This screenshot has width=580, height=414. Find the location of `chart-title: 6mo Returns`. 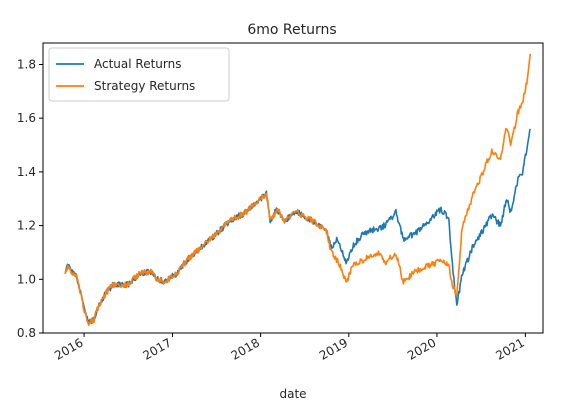

chart-title: 6mo Returns is located at coordinates (291, 30).